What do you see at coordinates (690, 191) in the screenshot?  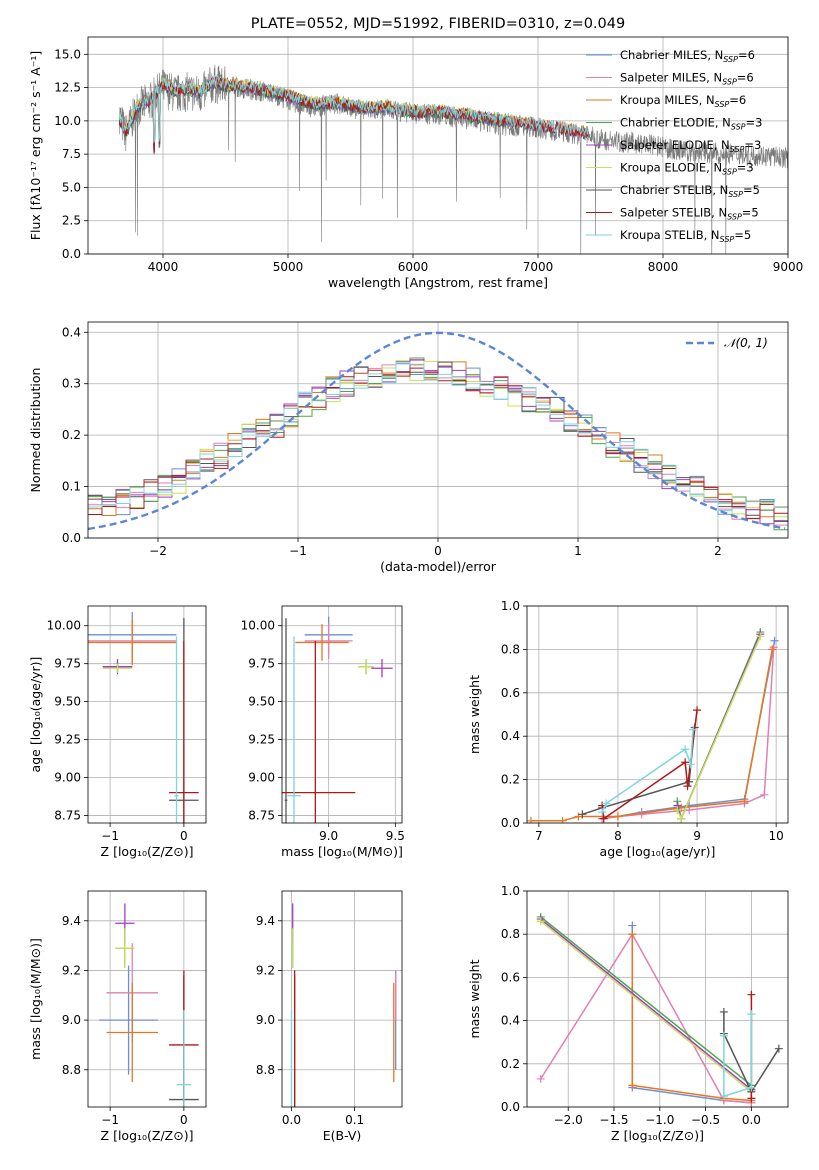 I see `legend-entry: Chabrier STELIB, NSSP=5` at bounding box center [690, 191].